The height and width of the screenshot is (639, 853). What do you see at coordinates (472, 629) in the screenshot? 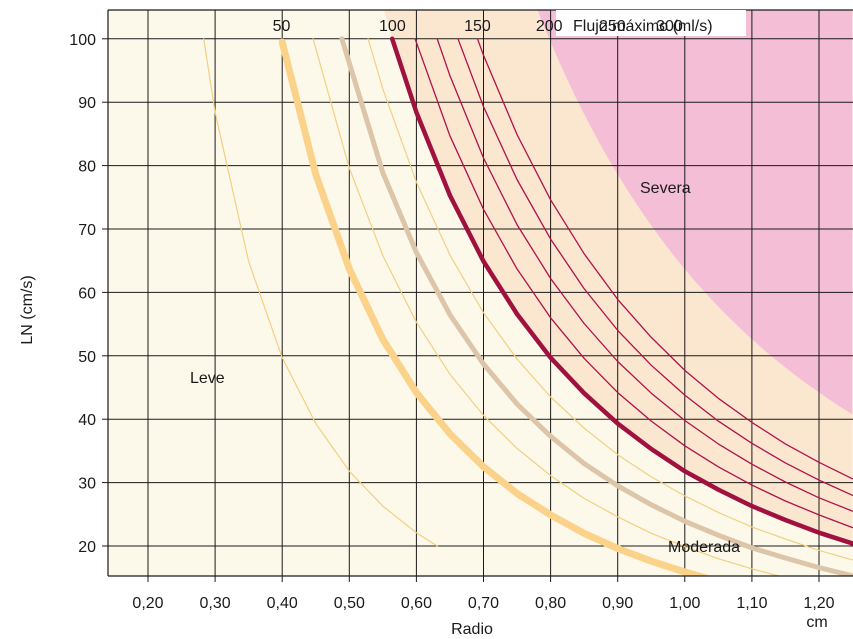
I see `x-axis-title: Radio` at bounding box center [472, 629].